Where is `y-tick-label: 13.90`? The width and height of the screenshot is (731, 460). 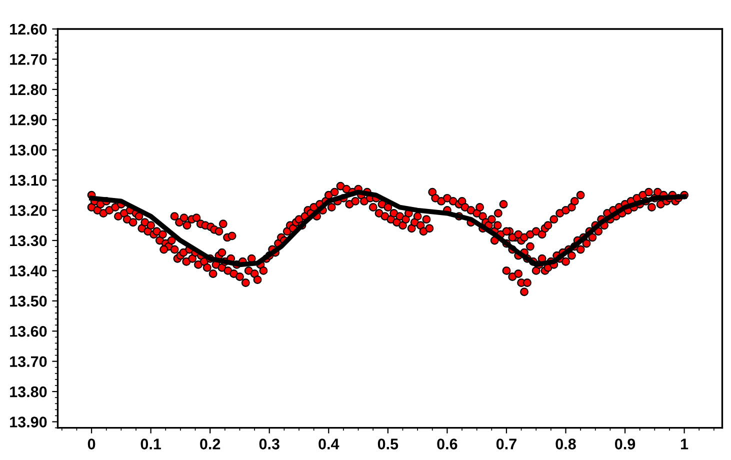 y-tick-label: 13.90 is located at coordinates (28, 422).